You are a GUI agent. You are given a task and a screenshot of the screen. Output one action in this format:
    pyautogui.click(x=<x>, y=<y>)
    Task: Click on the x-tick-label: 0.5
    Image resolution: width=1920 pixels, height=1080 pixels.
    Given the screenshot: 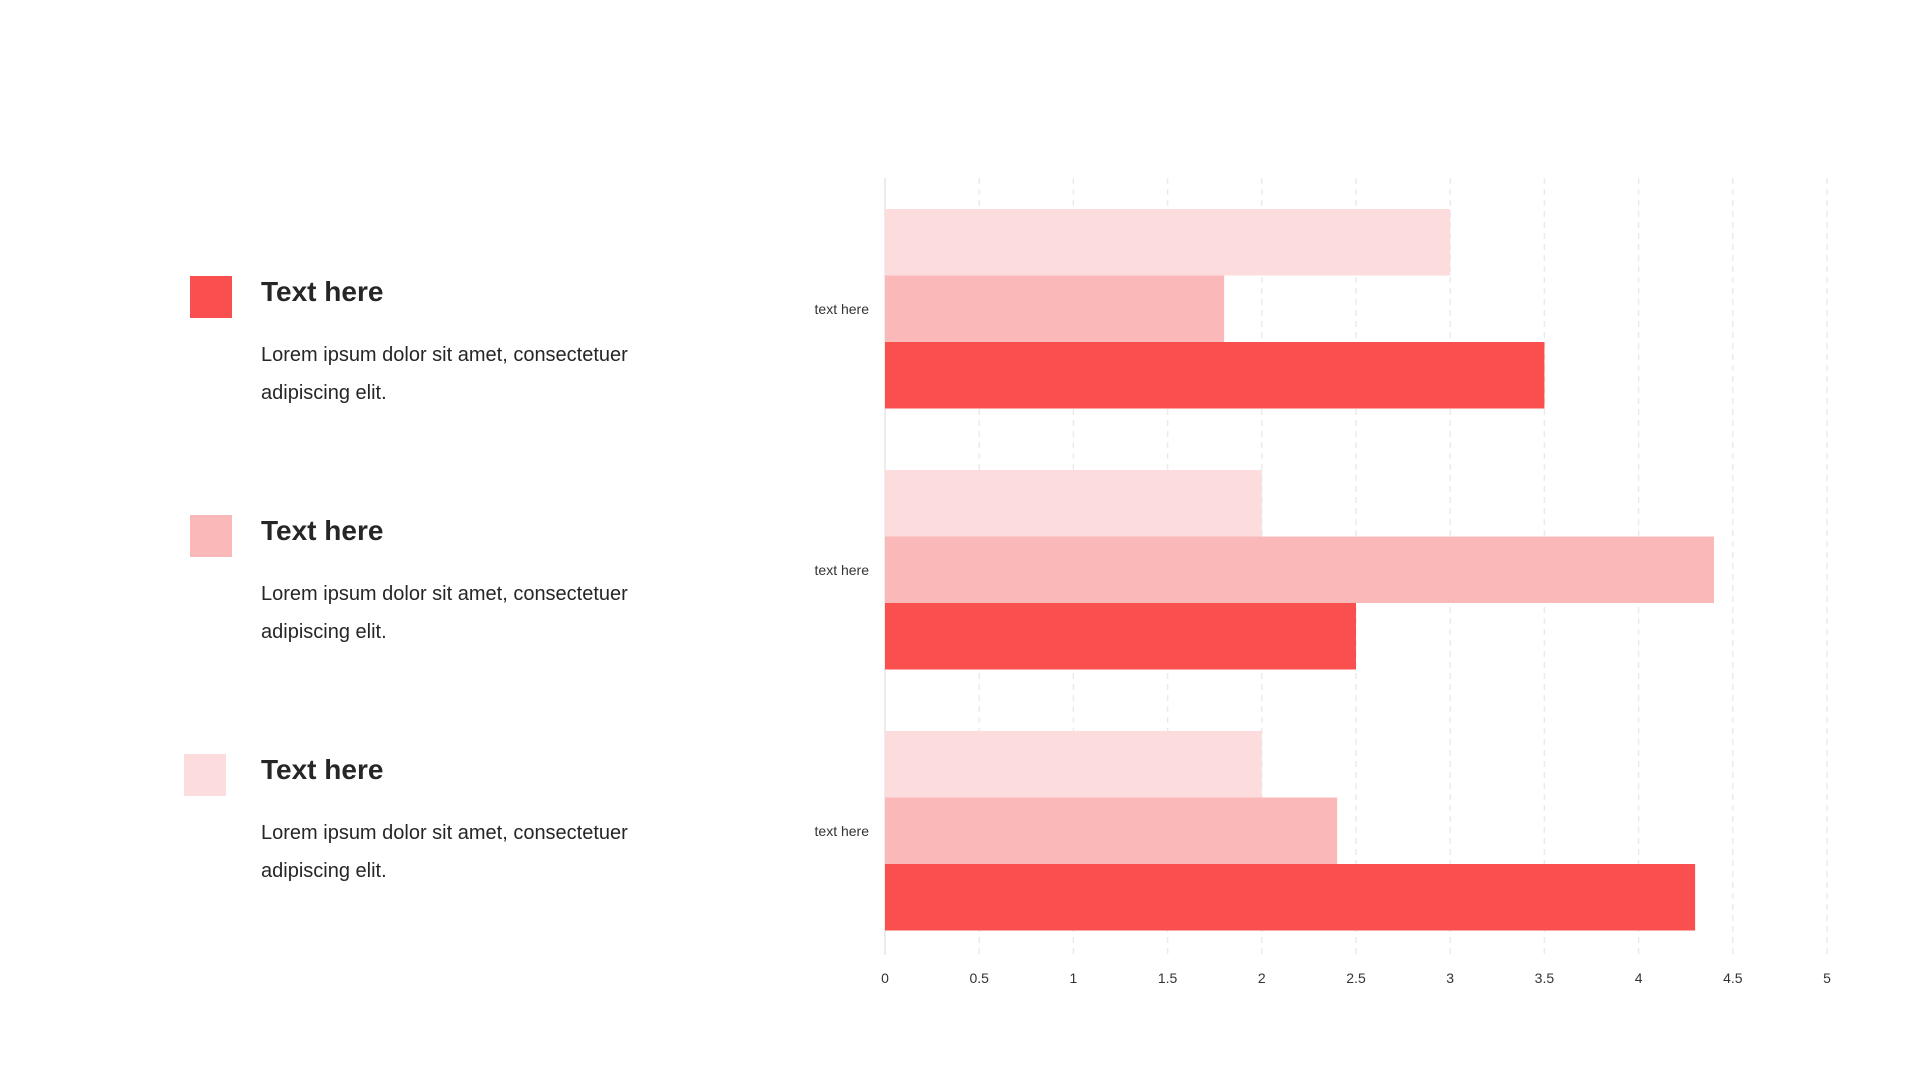 What is the action you would take?
    pyautogui.click(x=979, y=978)
    